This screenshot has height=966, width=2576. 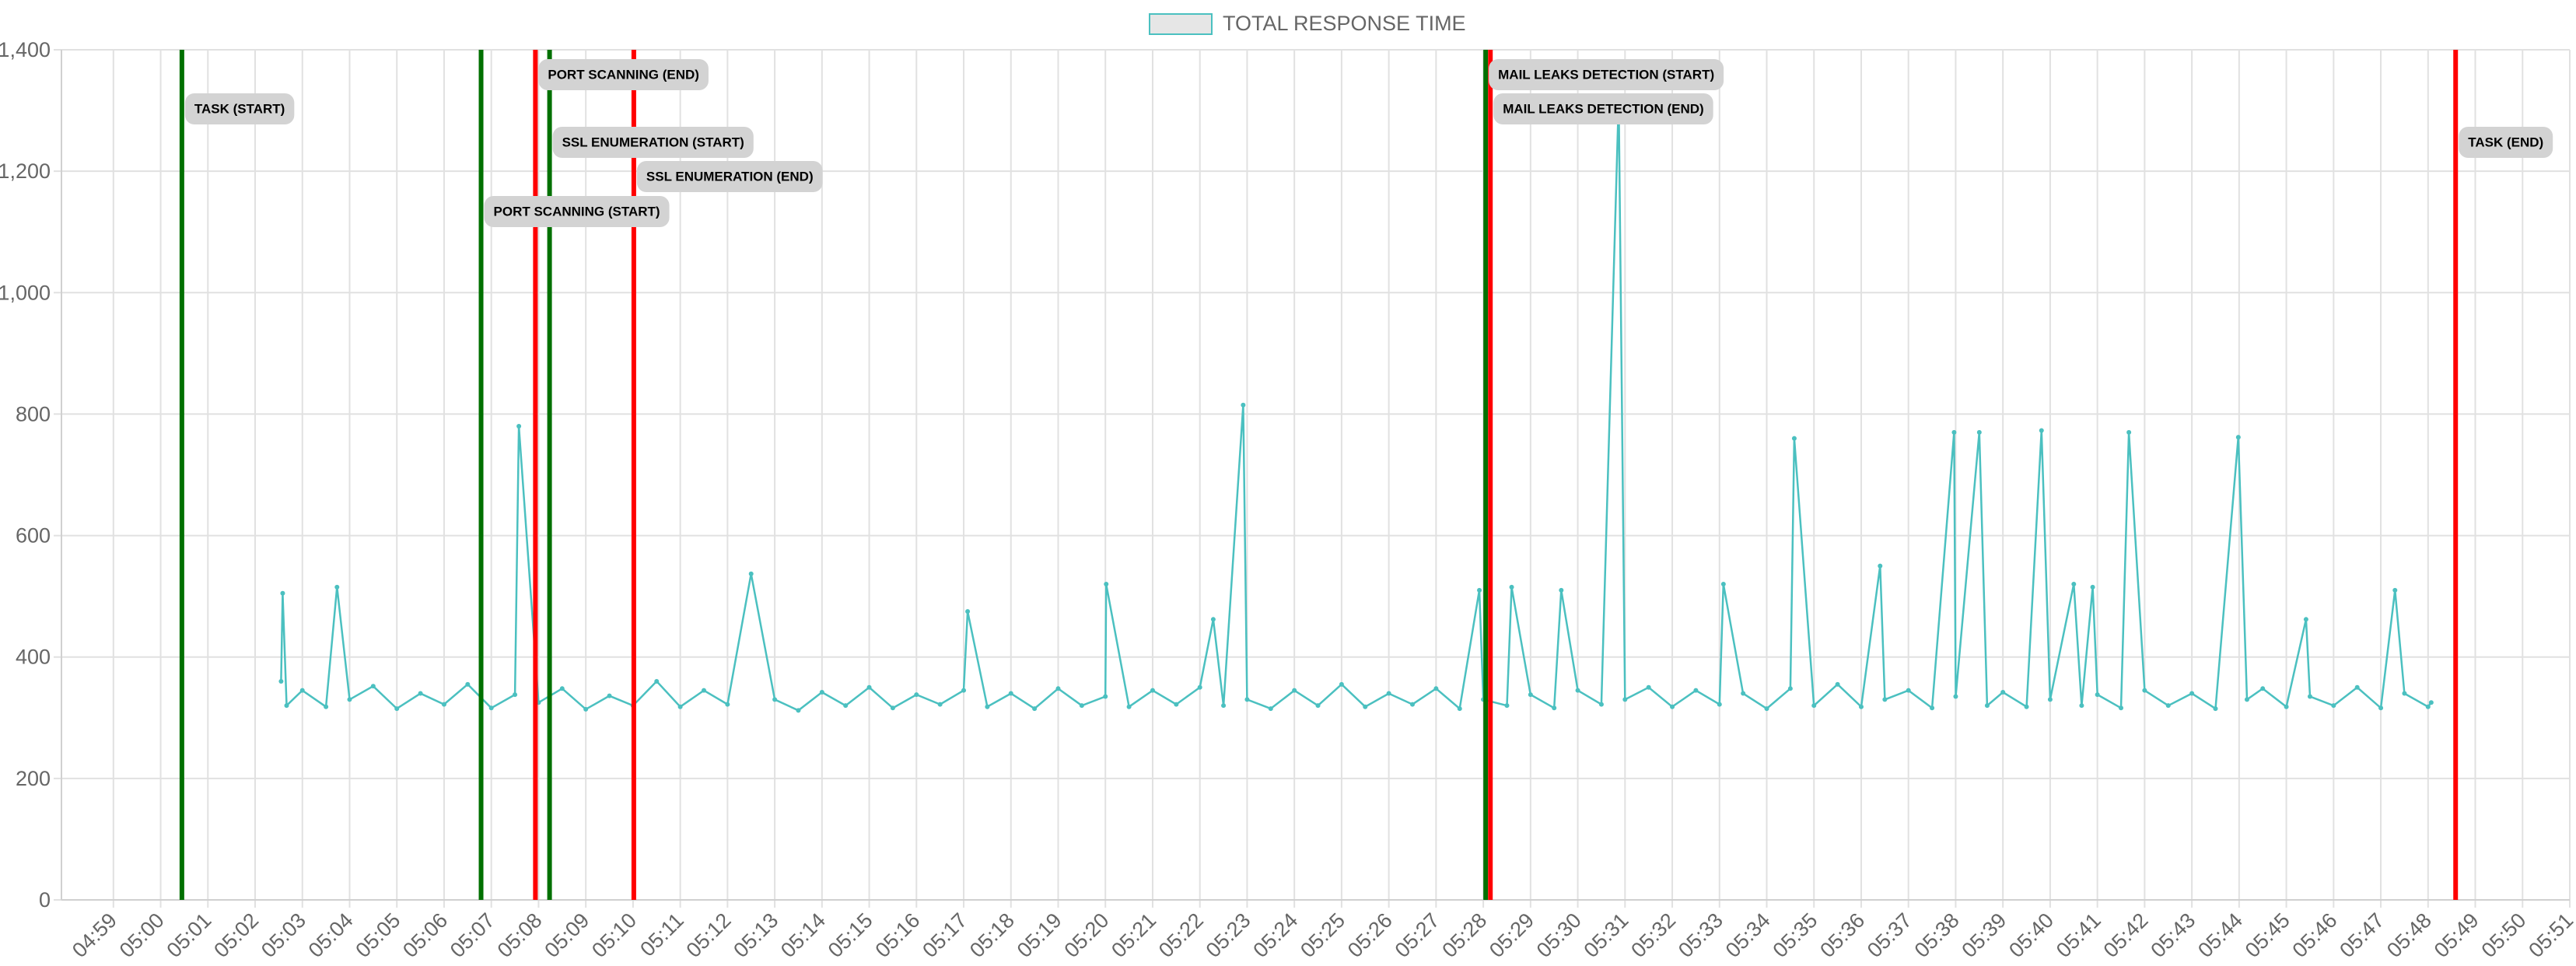 What do you see at coordinates (1418, 935) in the screenshot?
I see `x-tick-label: 05:27` at bounding box center [1418, 935].